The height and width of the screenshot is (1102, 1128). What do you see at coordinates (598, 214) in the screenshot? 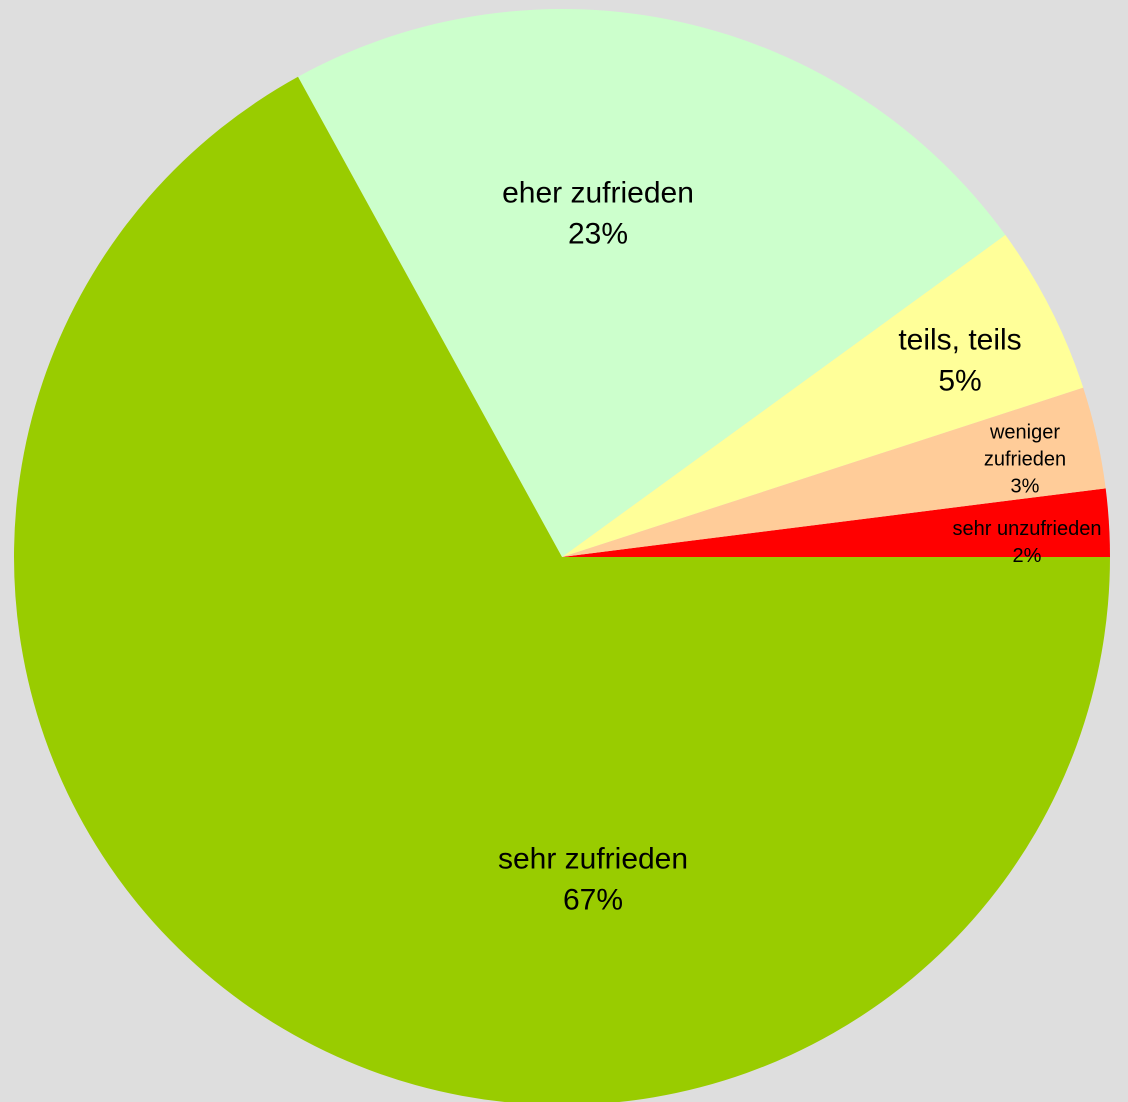
I see `slice-label: eher zufrieden 23%` at bounding box center [598, 214].